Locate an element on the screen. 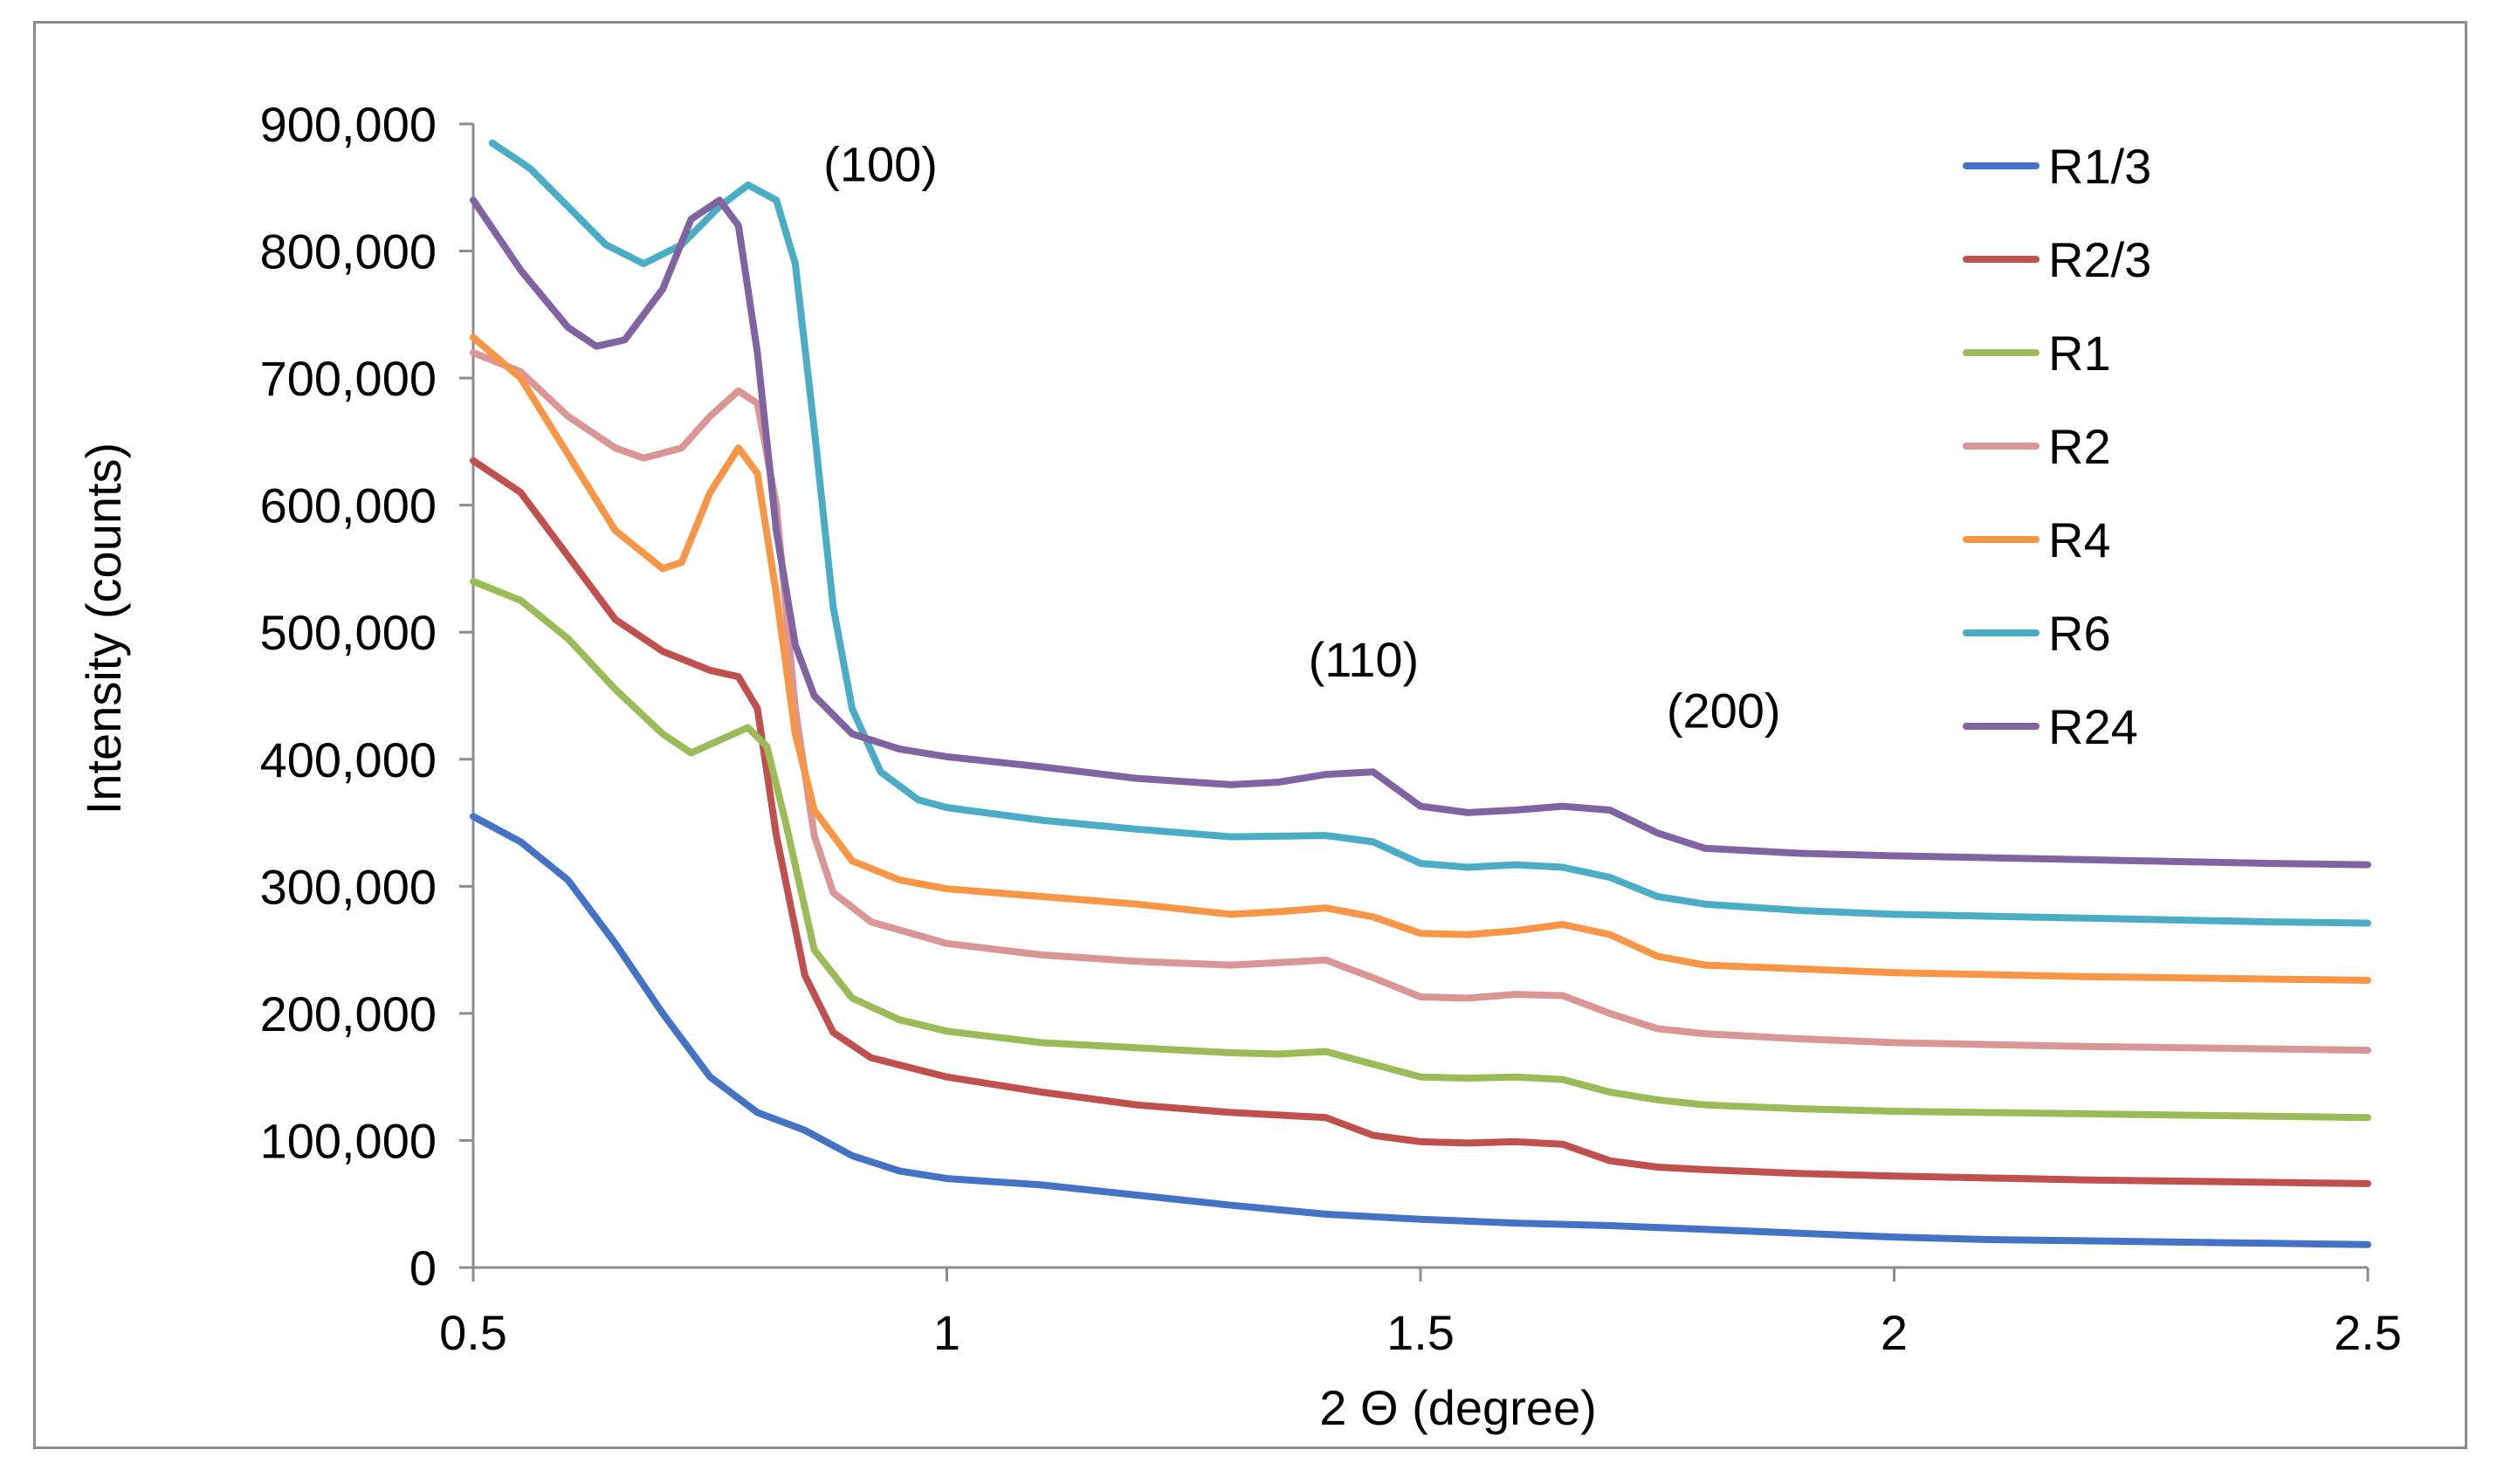  y-tick-label: 400,000 is located at coordinates (348, 759).